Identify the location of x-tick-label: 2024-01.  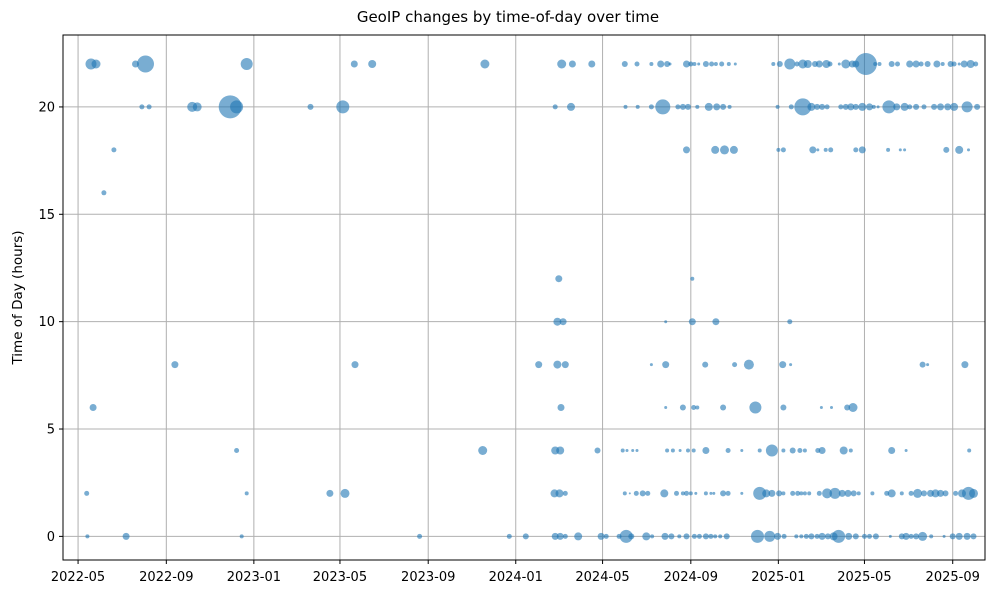
(516, 577).